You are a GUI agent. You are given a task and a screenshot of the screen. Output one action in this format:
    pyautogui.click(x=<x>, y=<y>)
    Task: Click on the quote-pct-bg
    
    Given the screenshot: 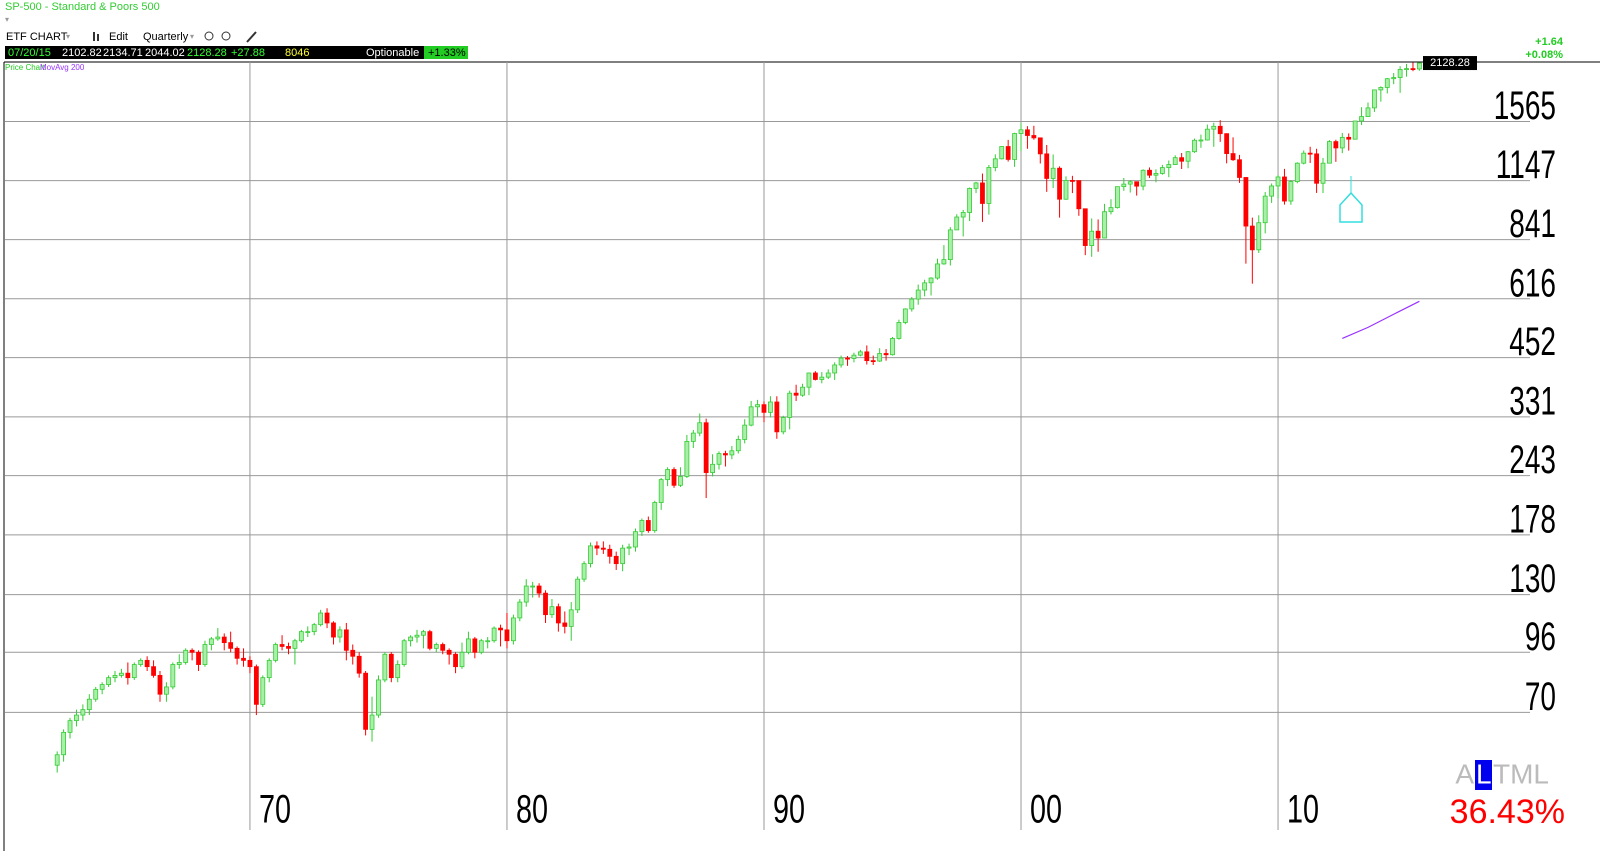 What is the action you would take?
    pyautogui.click(x=446, y=52)
    